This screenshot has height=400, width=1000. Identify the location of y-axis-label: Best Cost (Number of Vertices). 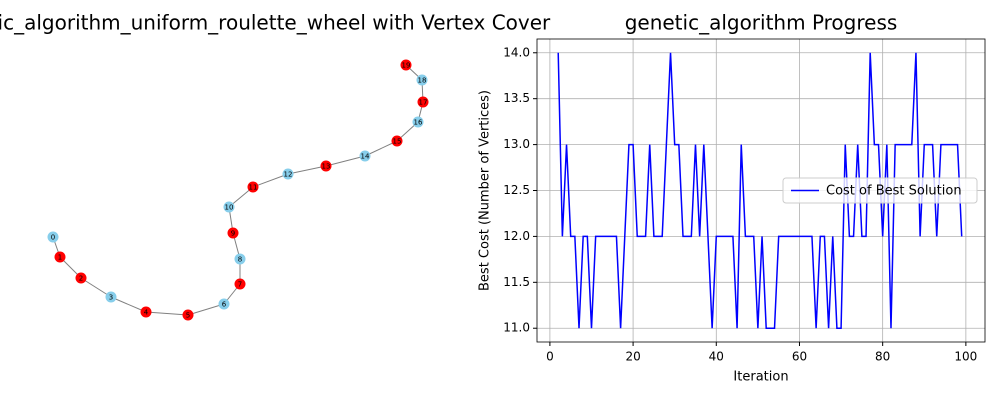
(485, 190).